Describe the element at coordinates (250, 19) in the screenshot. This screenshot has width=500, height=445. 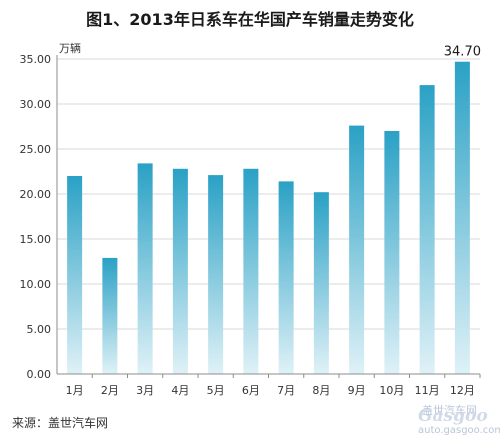
I see `chart-title: 图1、2013年日系车在华国产车销量走势变化` at that location.